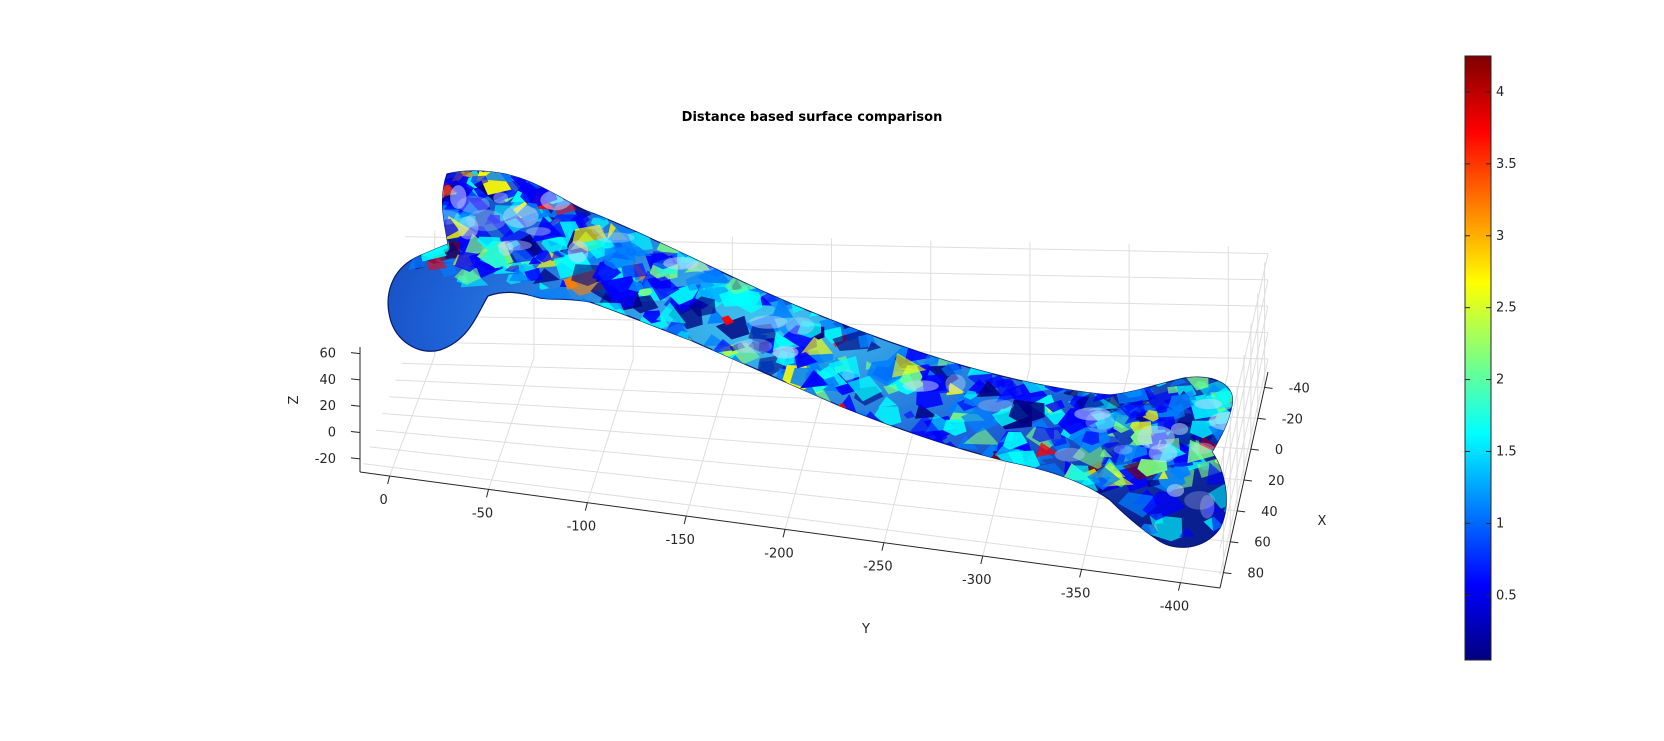 Image resolution: width=1664 pixels, height=741 pixels. Describe the element at coordinates (865, 629) in the screenshot. I see `y-axis-label: Y` at that location.